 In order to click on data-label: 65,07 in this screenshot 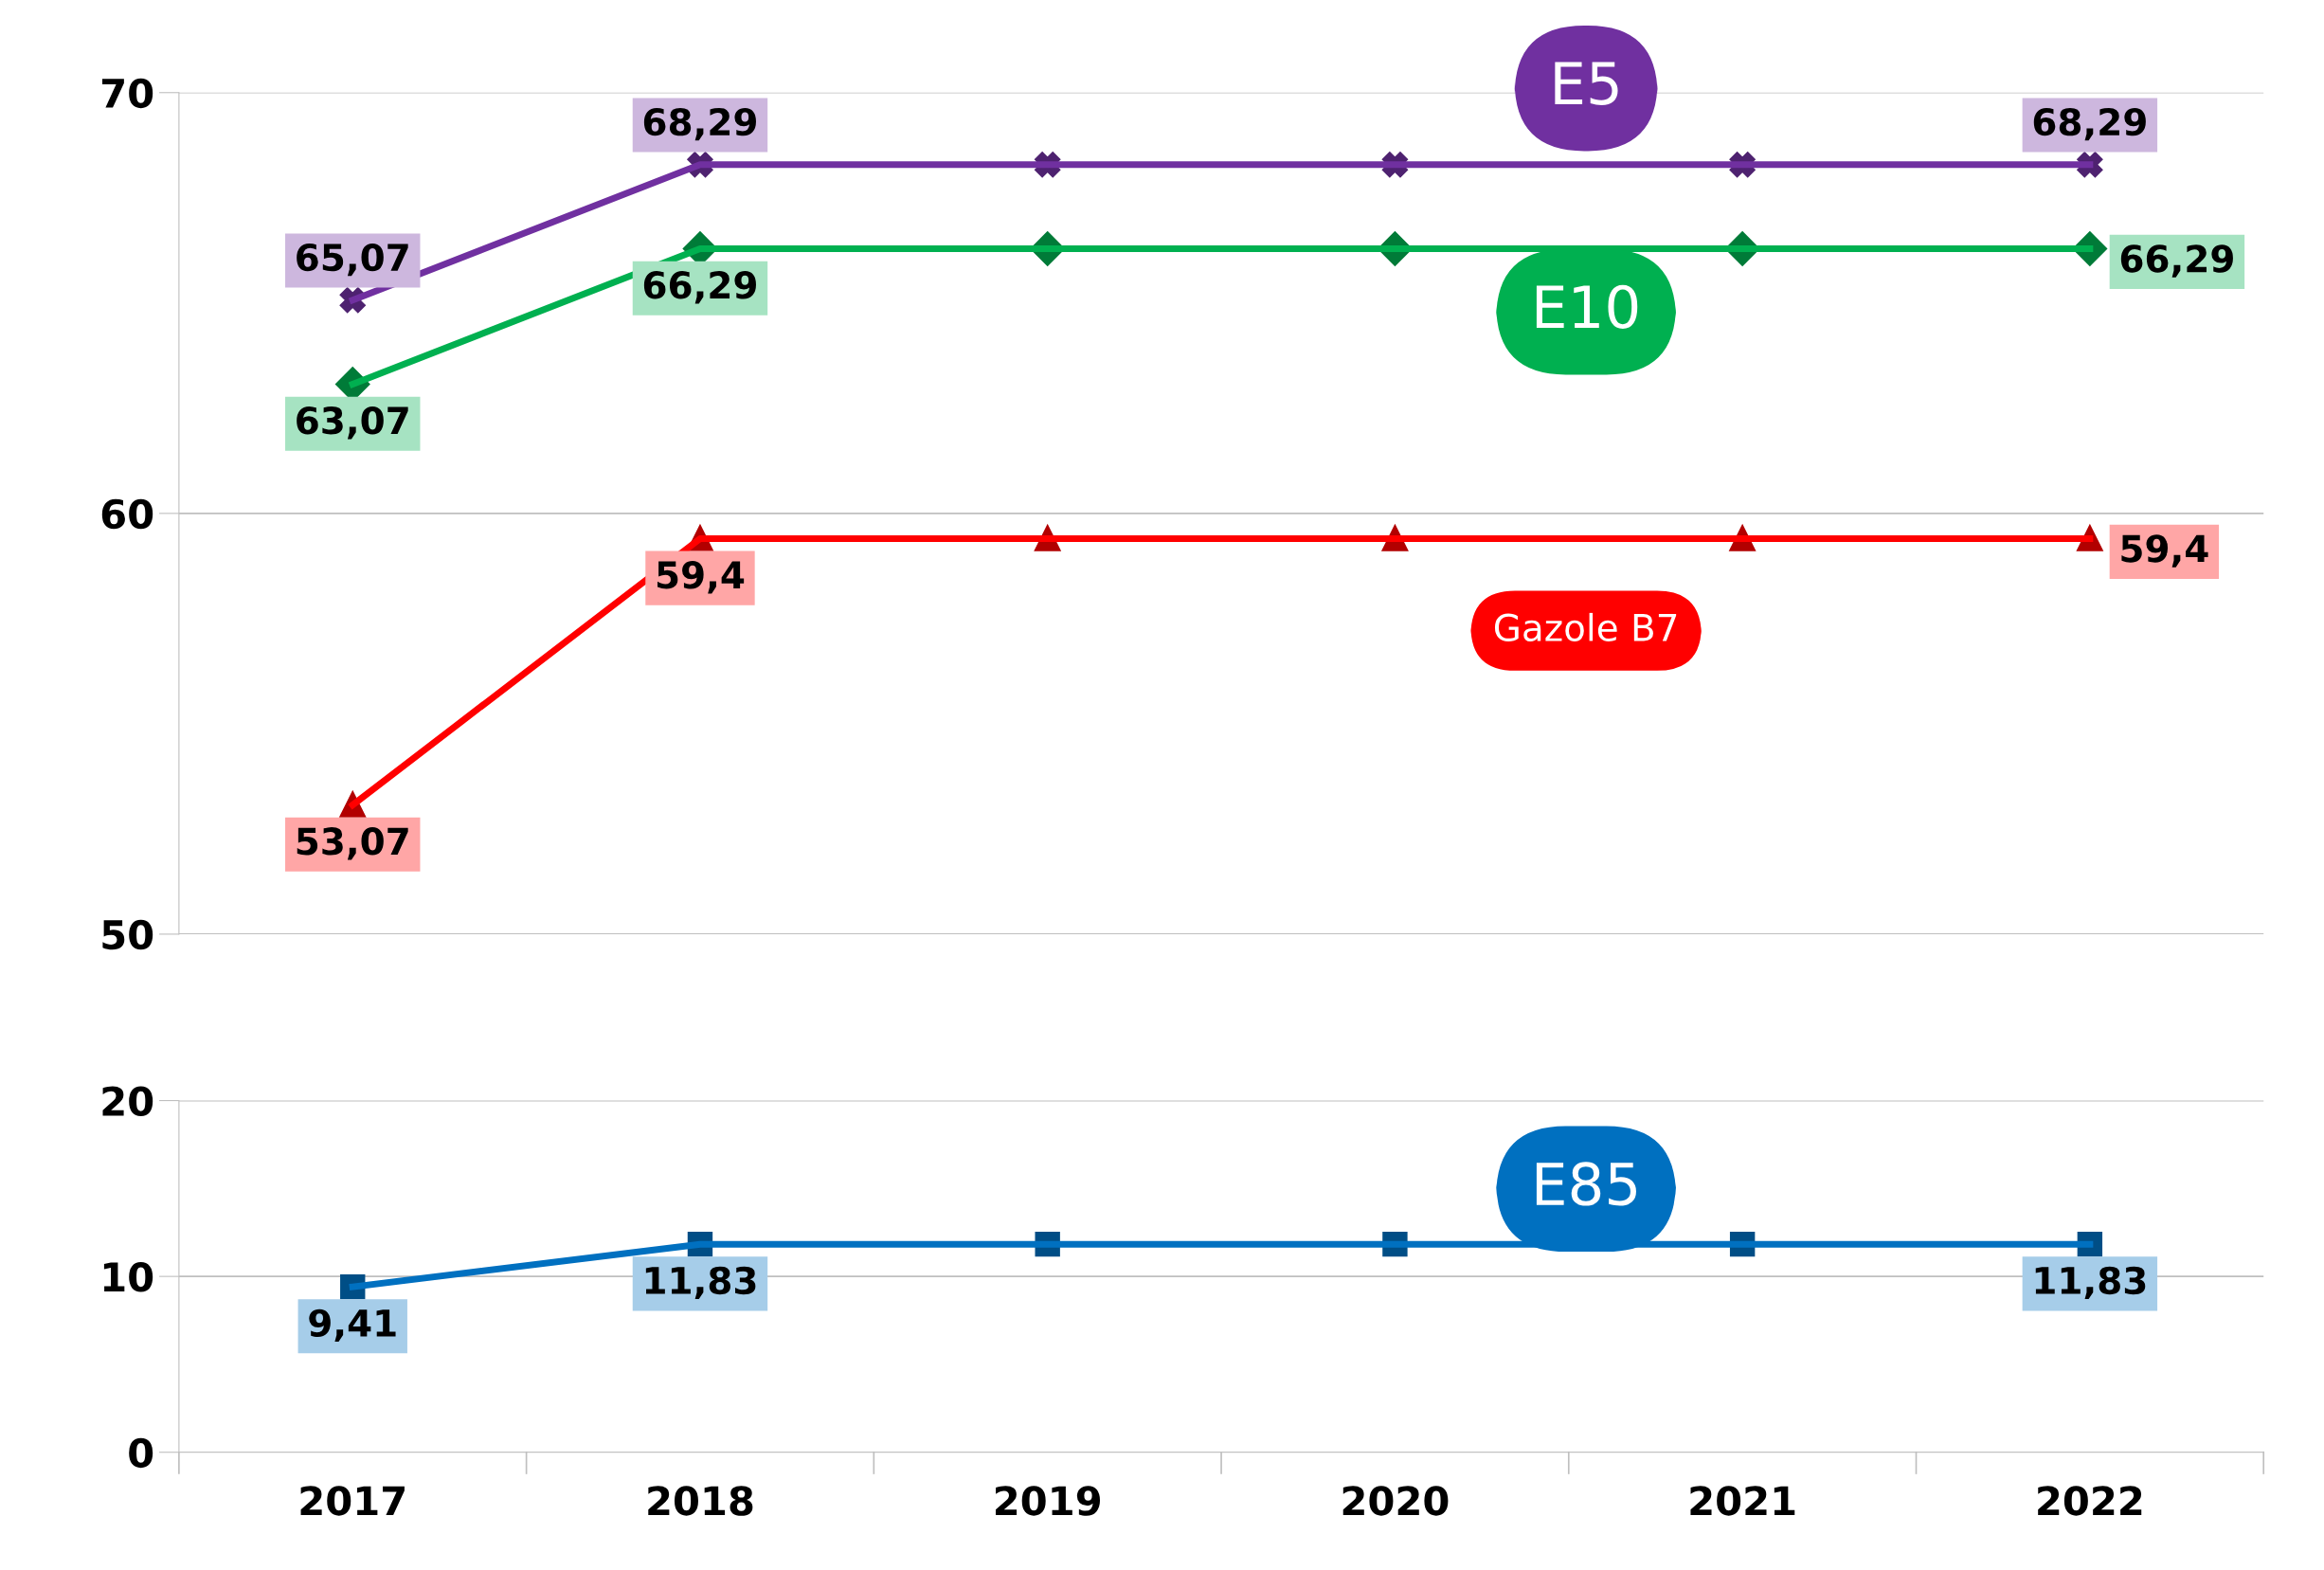, I will do `click(352, 260)`.